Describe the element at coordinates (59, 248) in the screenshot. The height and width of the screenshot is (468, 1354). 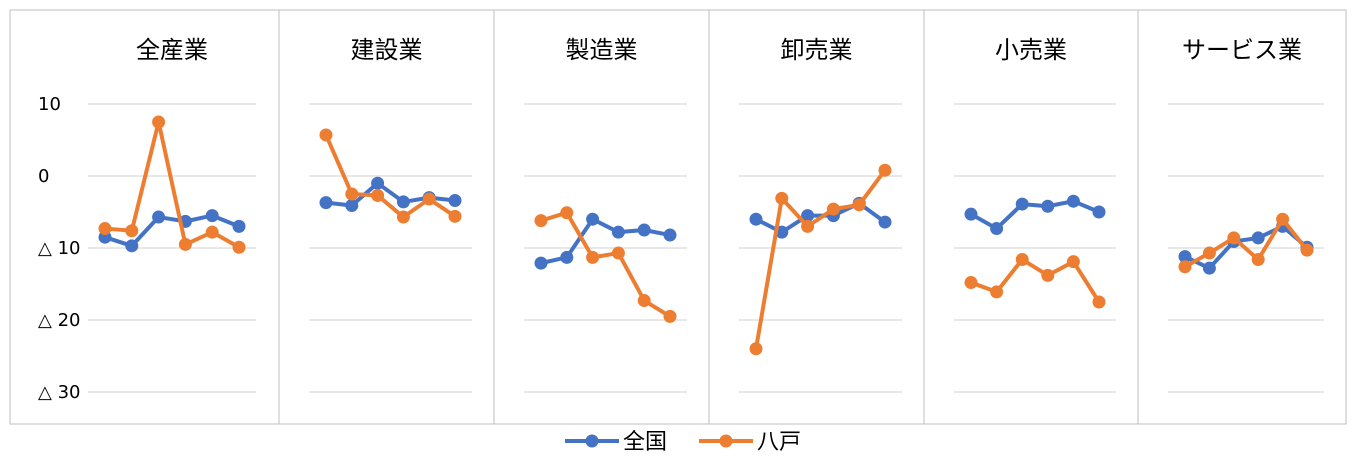
I see `y-tick-label: △ 10` at that location.